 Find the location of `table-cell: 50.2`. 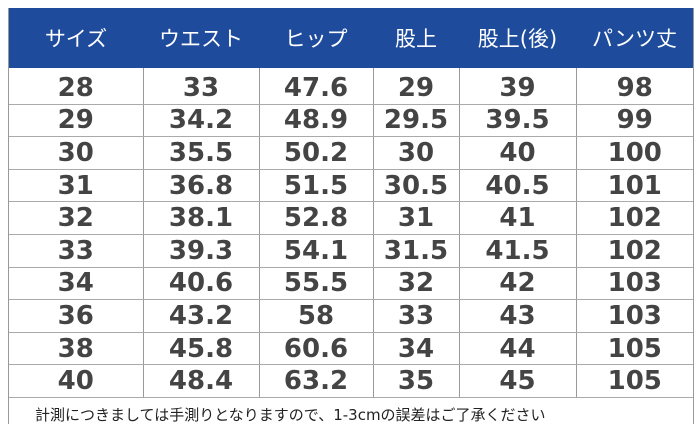

table-cell: 50.2 is located at coordinates (315, 153).